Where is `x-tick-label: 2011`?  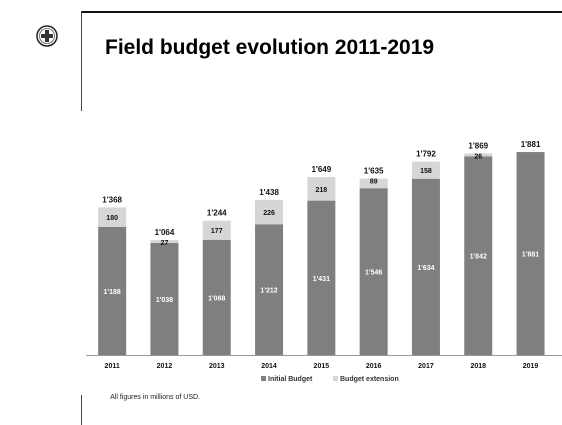
x-tick-label: 2011 is located at coordinates (112, 366).